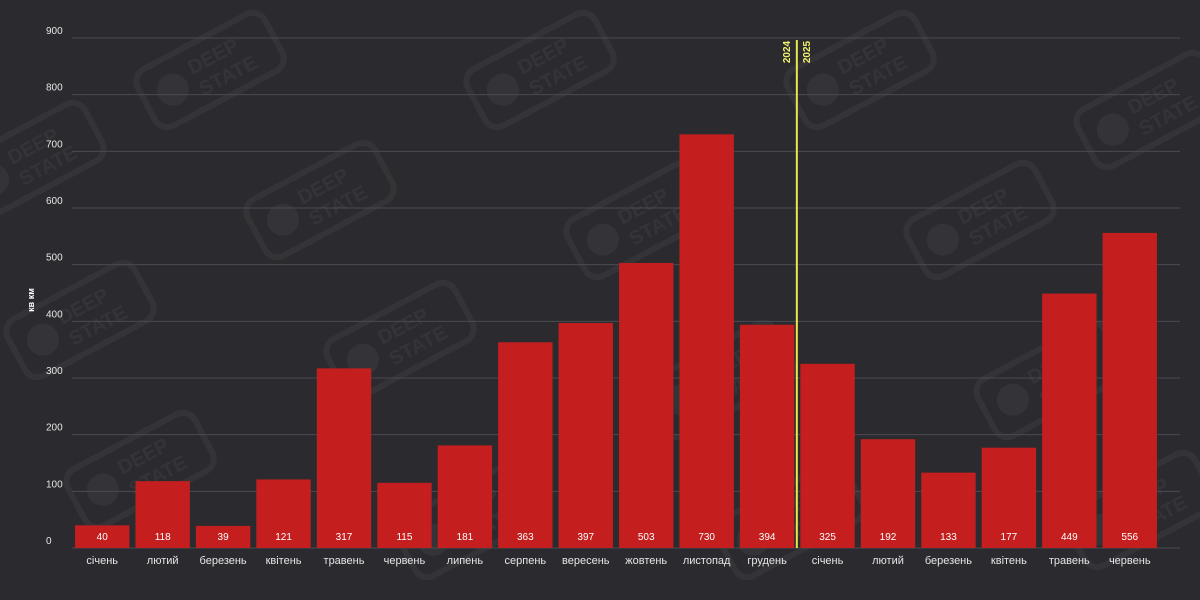 This screenshot has width=1200, height=600. Describe the element at coordinates (1129, 537) in the screenshot. I see `bar-value-label: 556` at that location.